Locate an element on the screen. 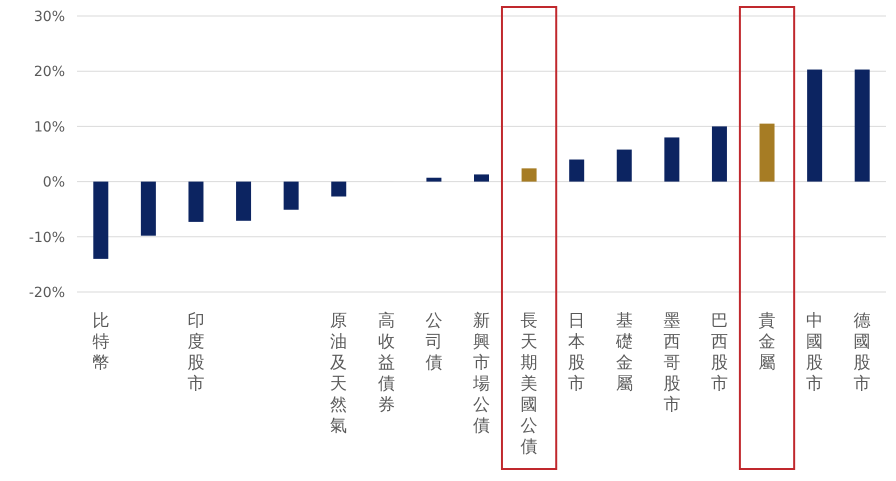 The width and height of the screenshot is (896, 481). x-tick-label: 德國股市 is located at coordinates (862, 352).